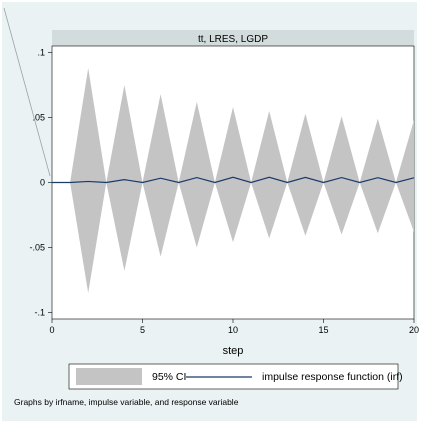 This screenshot has height=425, width=421. I want to click on legend: 95% CI impulse response function (irf), so click(235, 376).